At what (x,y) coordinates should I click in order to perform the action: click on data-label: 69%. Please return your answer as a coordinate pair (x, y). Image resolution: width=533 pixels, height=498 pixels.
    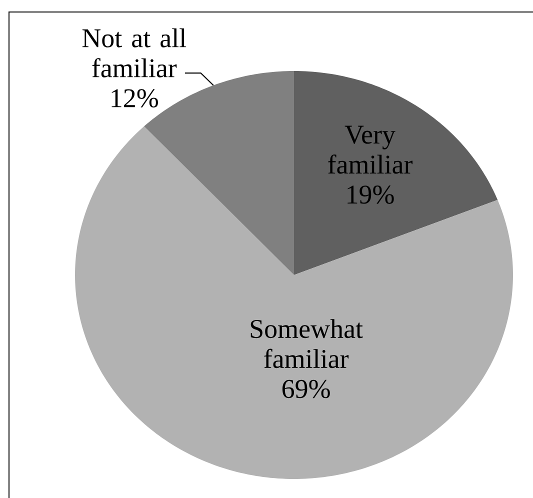
    Looking at the image, I should click on (306, 389).